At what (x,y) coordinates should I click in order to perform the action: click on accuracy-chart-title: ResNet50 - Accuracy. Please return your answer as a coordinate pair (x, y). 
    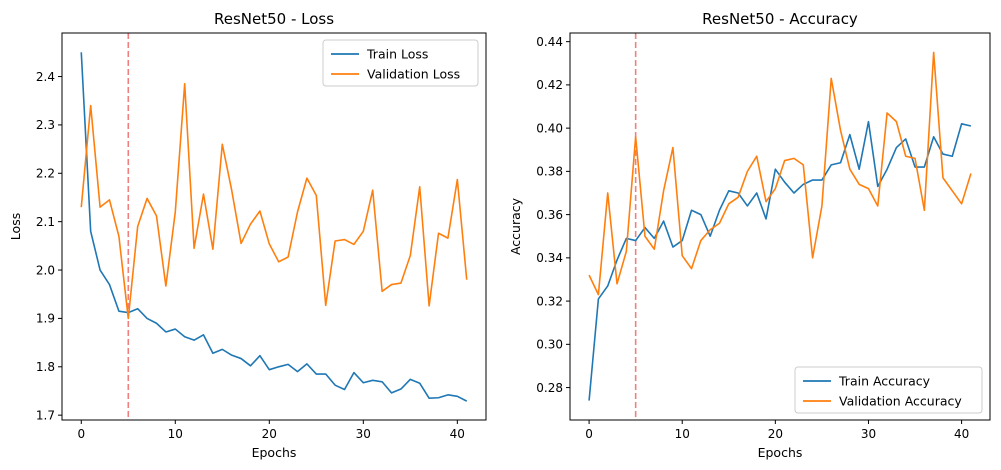
    Looking at the image, I should click on (780, 19).